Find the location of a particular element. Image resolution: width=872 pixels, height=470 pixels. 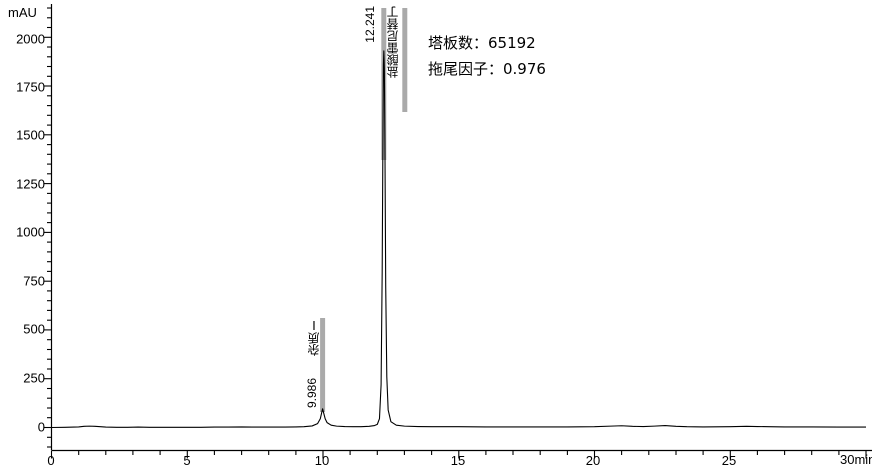

y-tick-label-1250: 1250 is located at coordinates (30, 184).